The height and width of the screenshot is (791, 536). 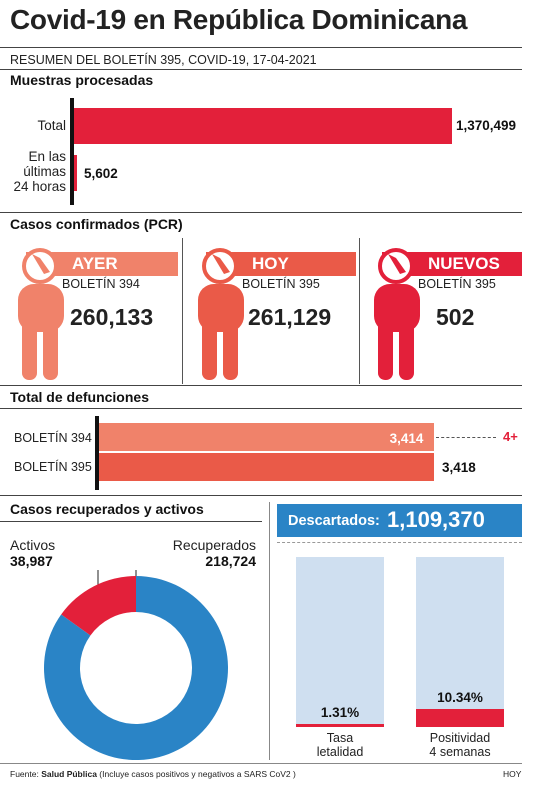 I want to click on section-title-casos: Casos confirmados (PCR), so click(x=96, y=224).